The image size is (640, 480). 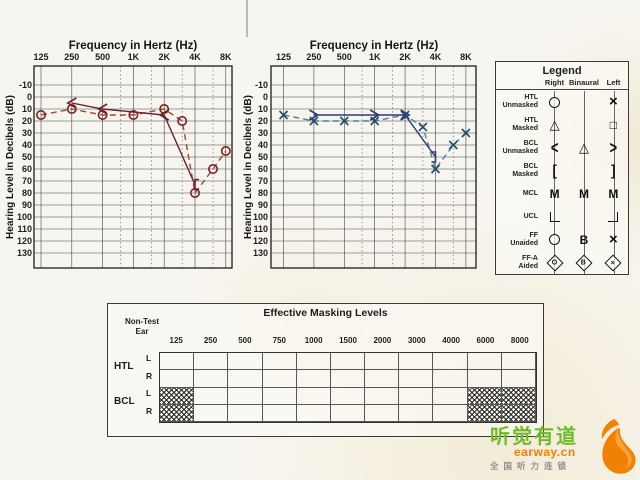 I want to click on masking-col-header: 1500, so click(x=348, y=340).